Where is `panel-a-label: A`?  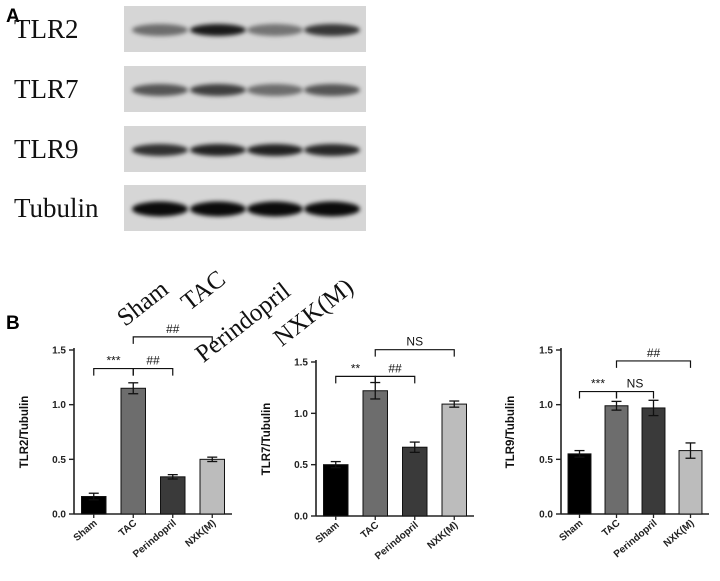 panel-a-label: A is located at coordinates (13, 16).